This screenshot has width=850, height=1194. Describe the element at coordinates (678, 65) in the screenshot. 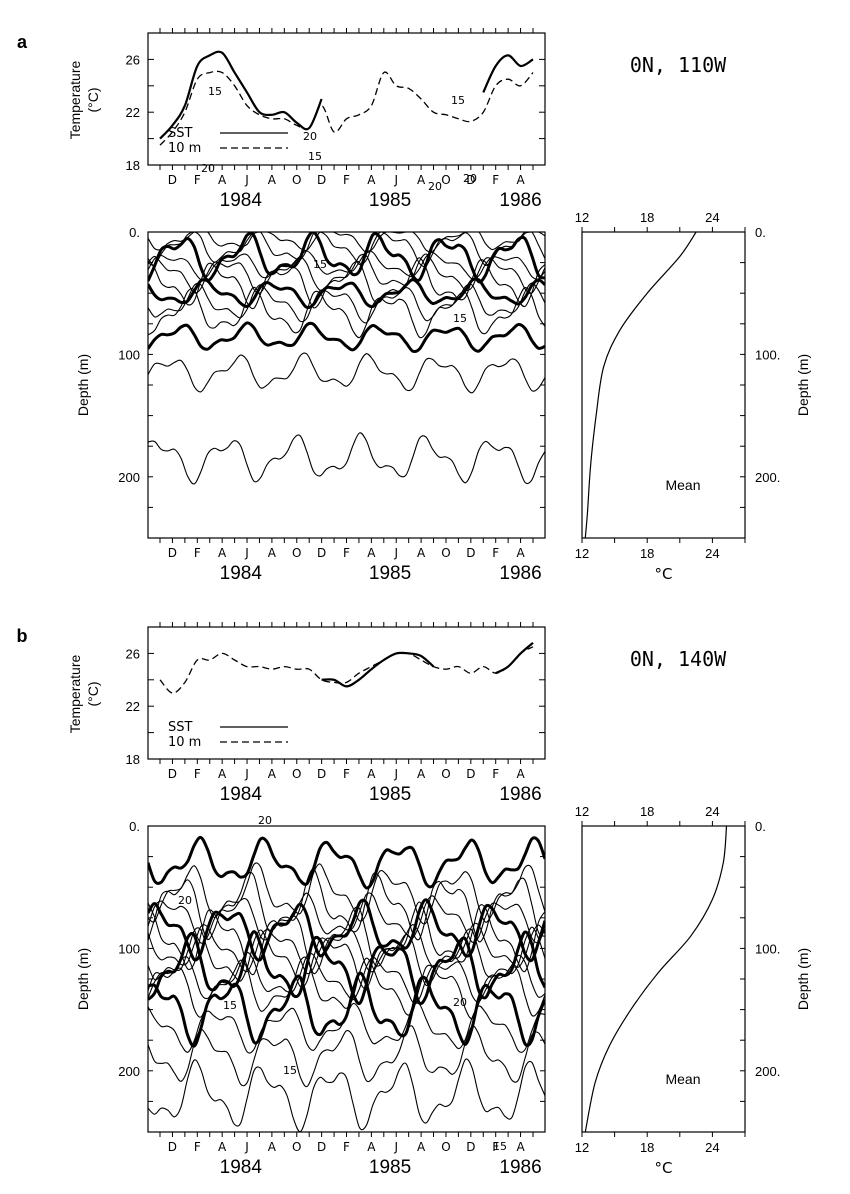

I see `location-label: 0N, 110W` at that location.